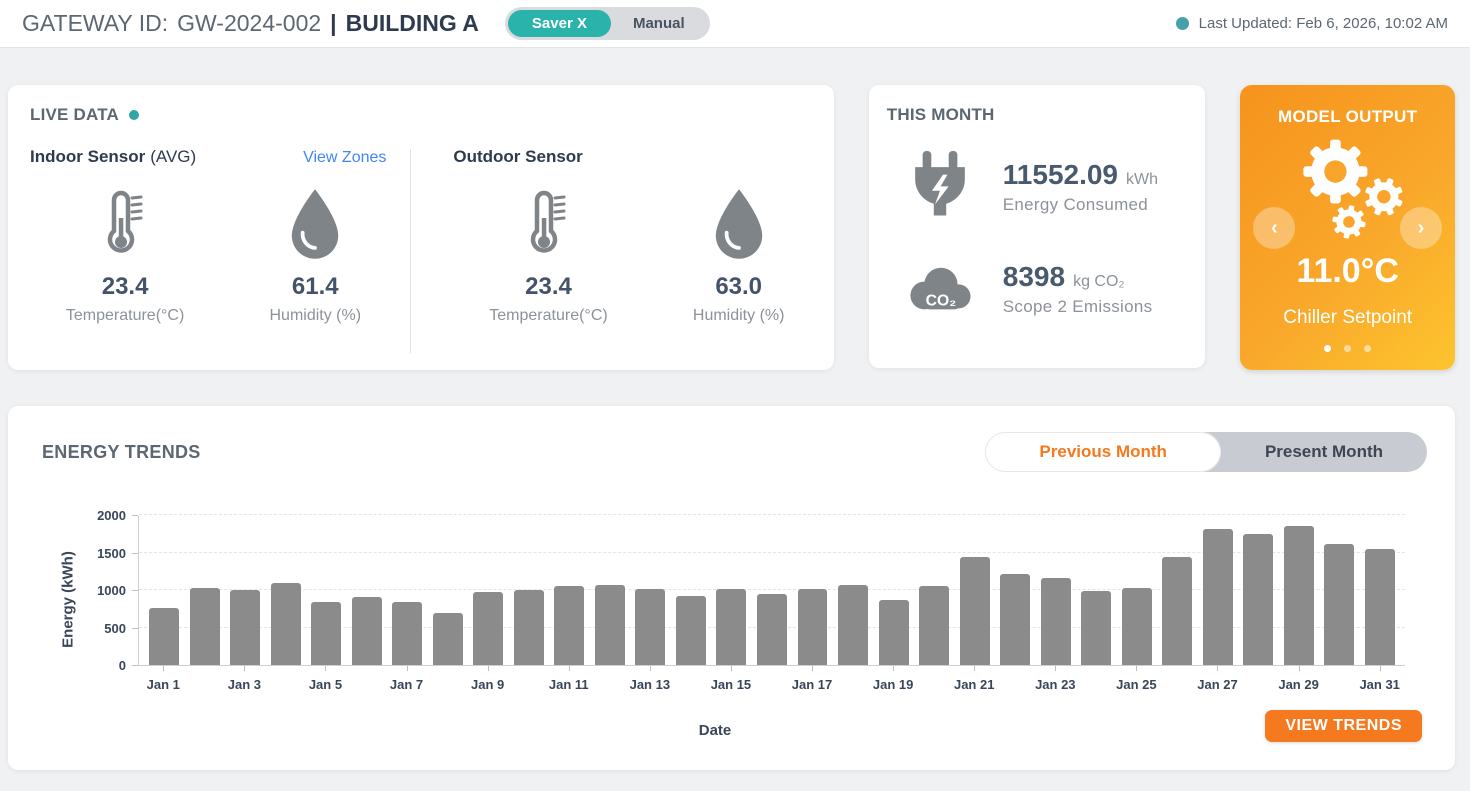  Describe the element at coordinates (68, 599) in the screenshot. I see `y-axis-label: Energy (kWh)` at that location.